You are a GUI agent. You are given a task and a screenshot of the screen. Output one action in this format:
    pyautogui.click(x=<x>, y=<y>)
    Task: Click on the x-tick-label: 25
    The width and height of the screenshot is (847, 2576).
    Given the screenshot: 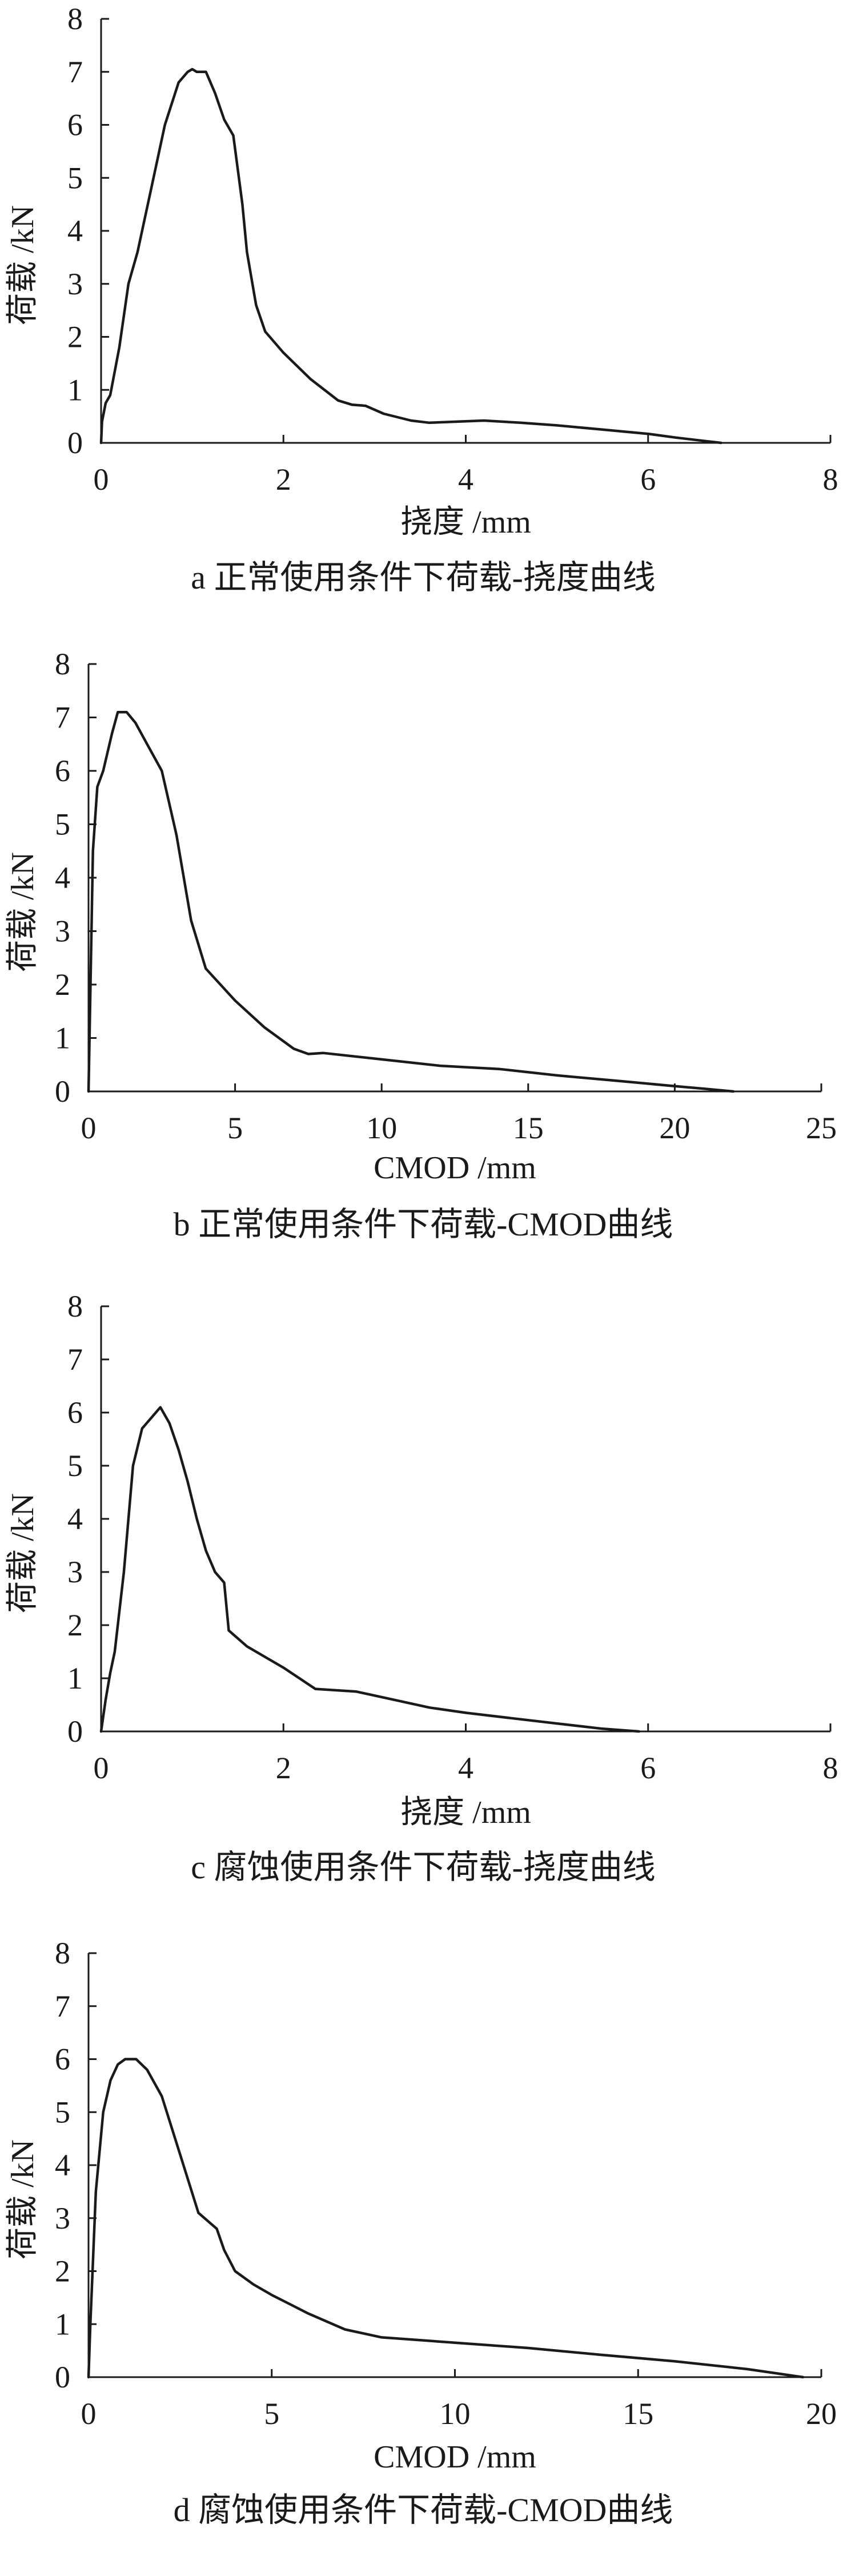 What is the action you would take?
    pyautogui.click(x=821, y=1128)
    